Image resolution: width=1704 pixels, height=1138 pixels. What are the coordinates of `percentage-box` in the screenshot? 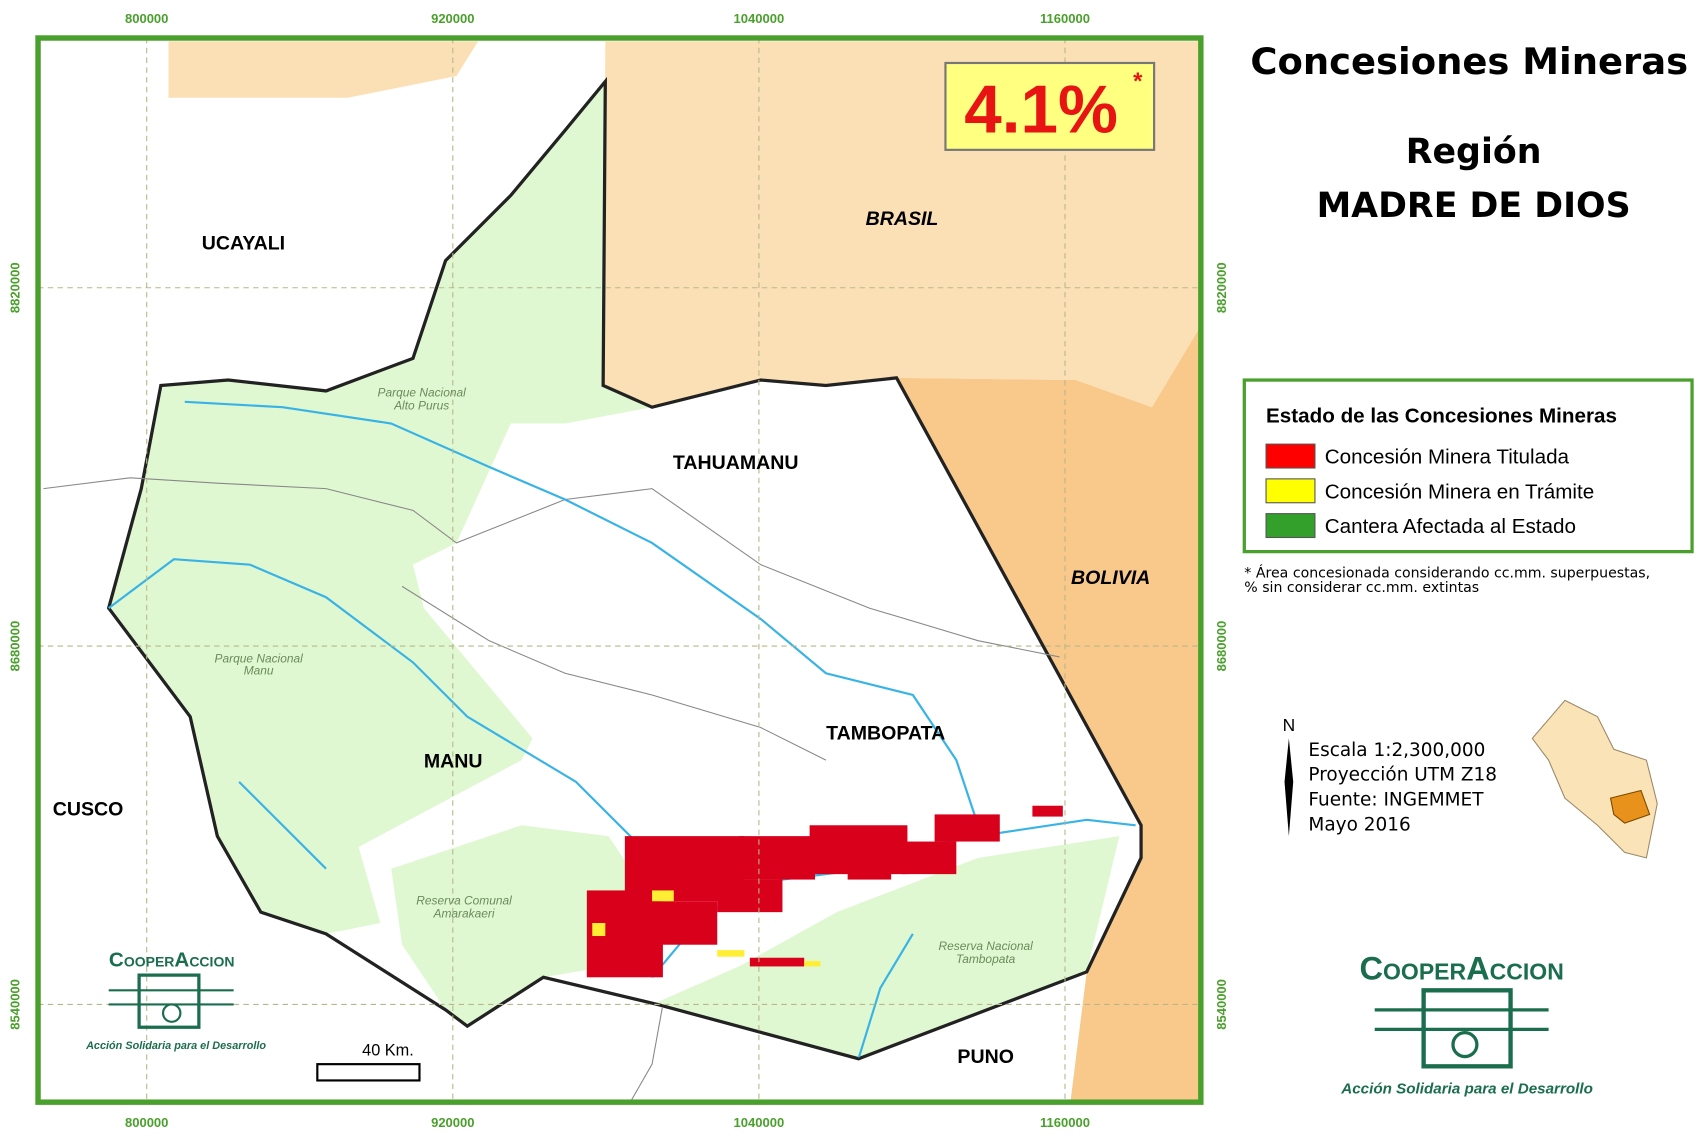 It's located at (1050, 106).